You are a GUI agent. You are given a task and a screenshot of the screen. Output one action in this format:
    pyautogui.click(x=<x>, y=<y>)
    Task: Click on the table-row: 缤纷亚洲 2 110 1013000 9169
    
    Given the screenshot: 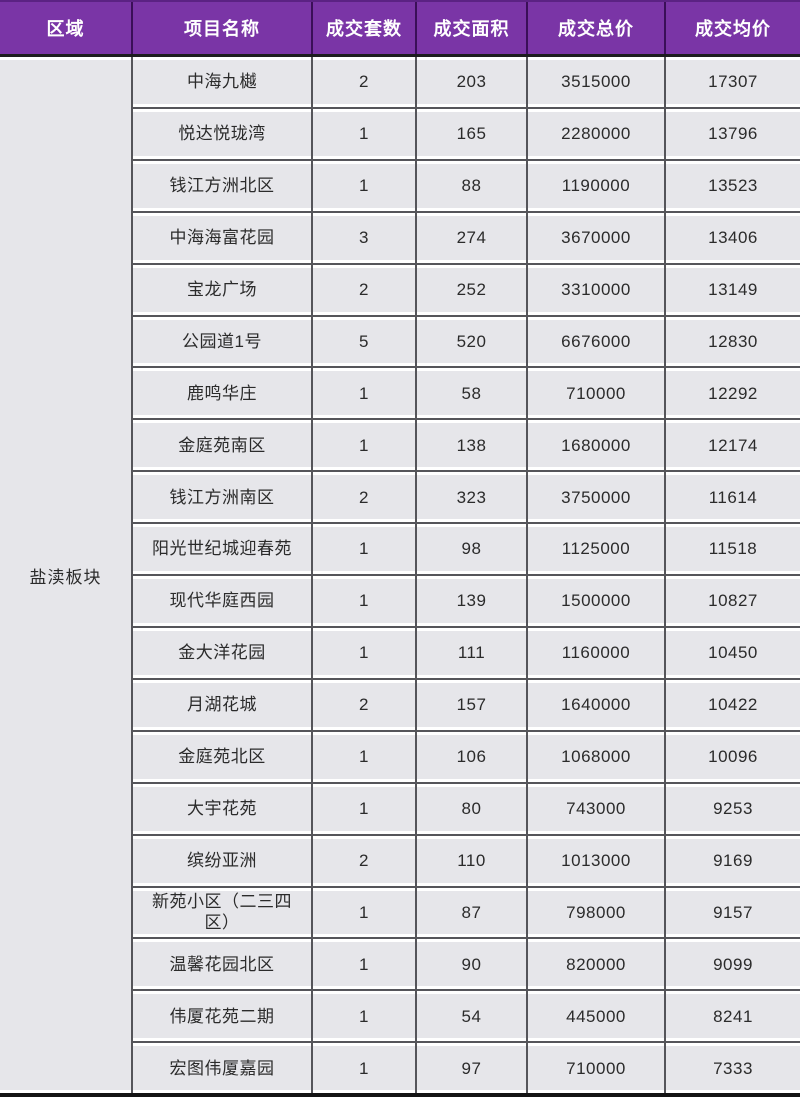 What is the action you would take?
    pyautogui.click(x=466, y=859)
    